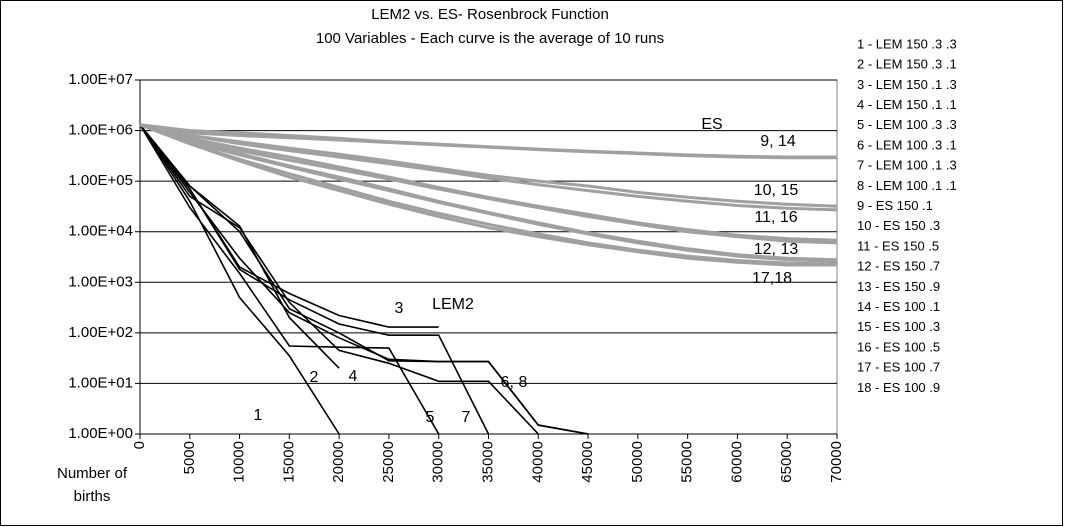 Image resolution: width=1065 pixels, height=527 pixels. What do you see at coordinates (388, 462) in the screenshot?
I see `x-tick-label: 25000` at bounding box center [388, 462].